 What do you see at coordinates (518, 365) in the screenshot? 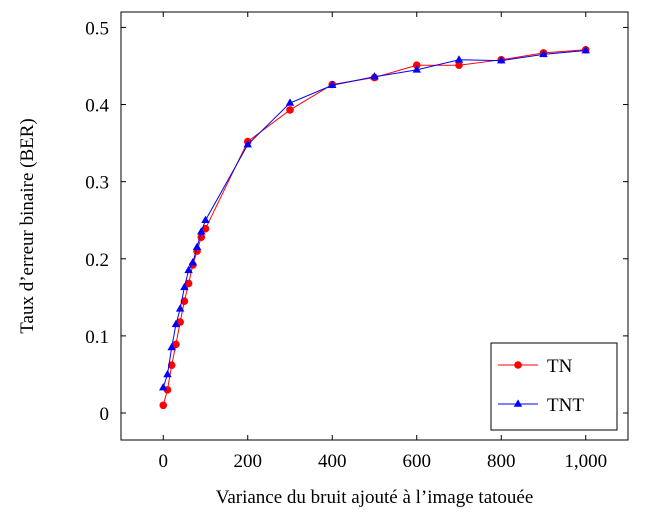
I see `legend-marker-tn` at bounding box center [518, 365].